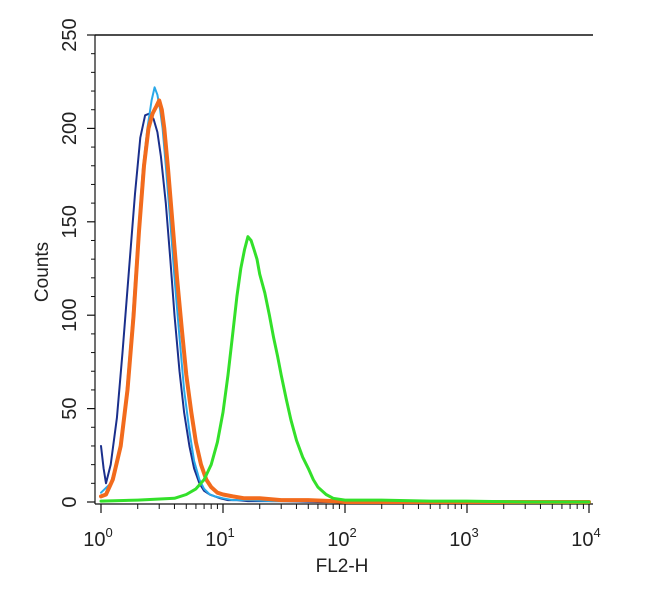 This screenshot has height=603, width=650. What do you see at coordinates (109, 532) in the screenshot?
I see `x-tick-exponent: 0` at bounding box center [109, 532].